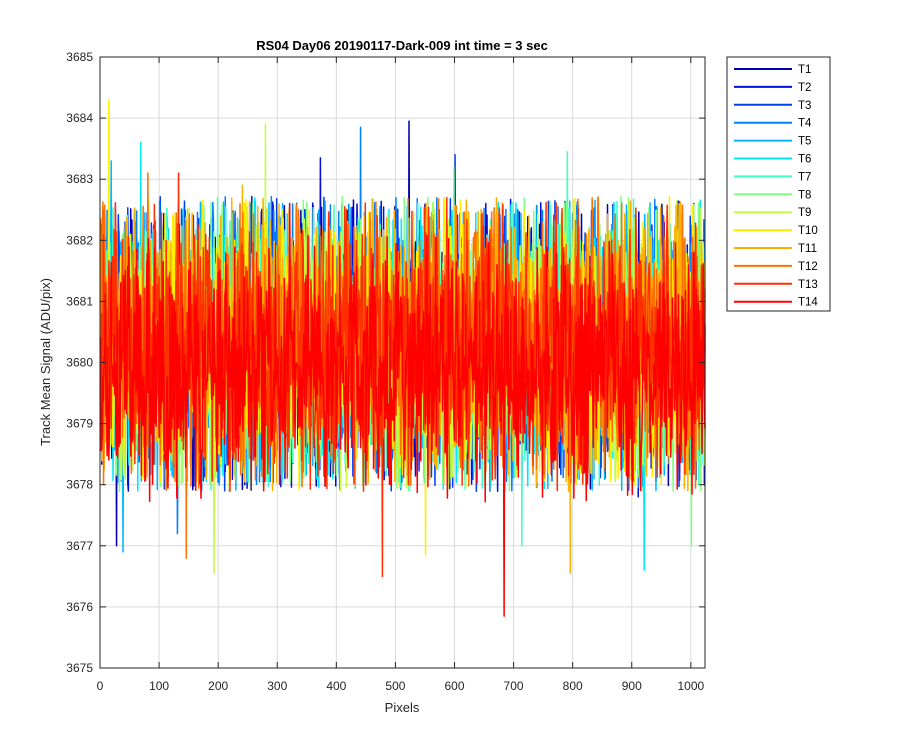 This screenshot has height=750, width=900. What do you see at coordinates (808, 231) in the screenshot?
I see `legend-label-t10: T10` at bounding box center [808, 231].